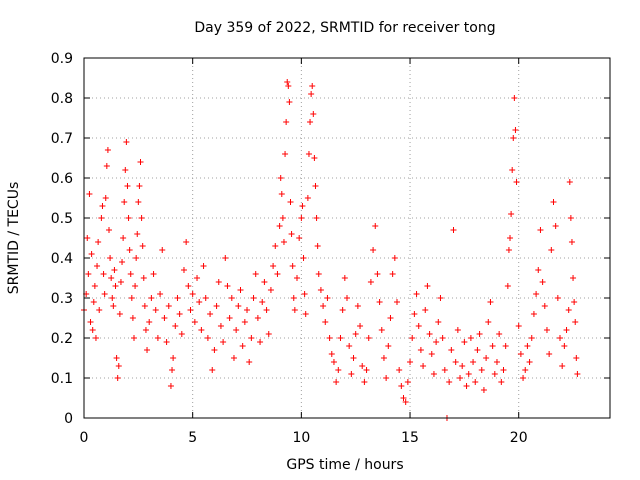 This screenshot has height=480, width=640. I want to click on y-tick-label: 0.9, so click(62, 59).